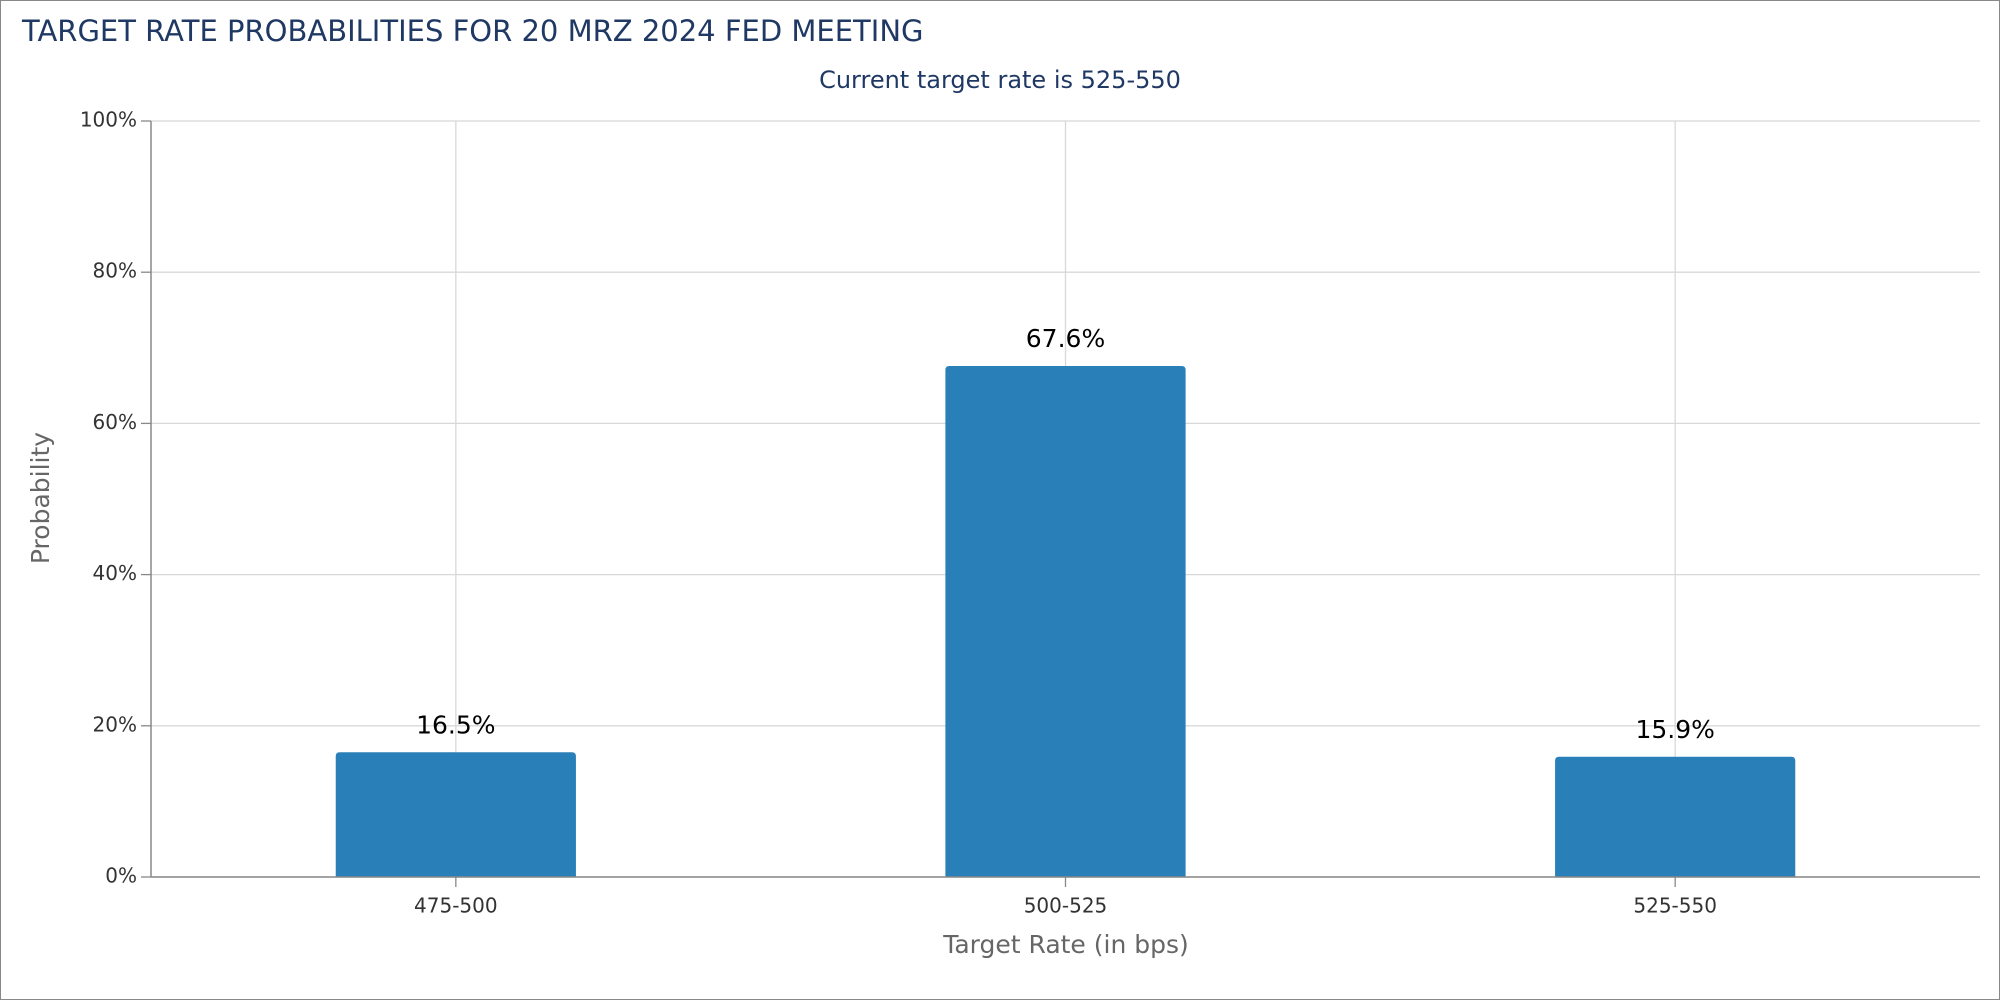 The height and width of the screenshot is (1000, 2000). I want to click on y-axis-label: Probability, so click(40, 498).